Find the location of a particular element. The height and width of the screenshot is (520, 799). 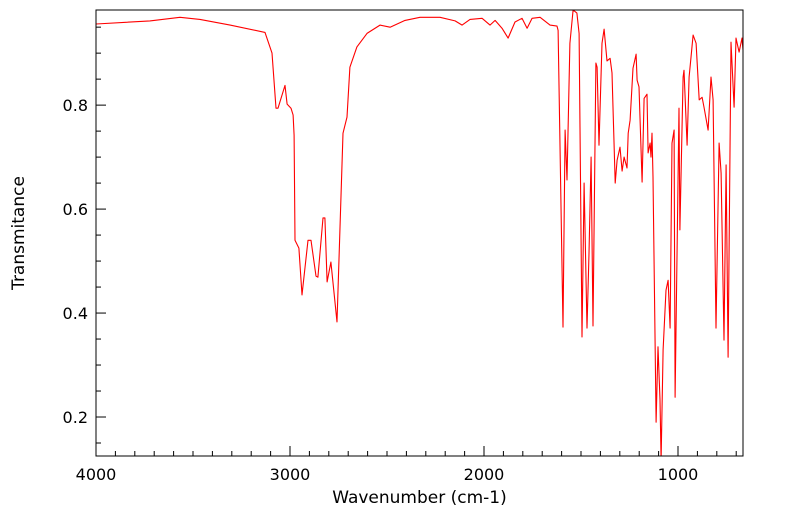

y-tick-label: 0.8 is located at coordinates (75, 105).